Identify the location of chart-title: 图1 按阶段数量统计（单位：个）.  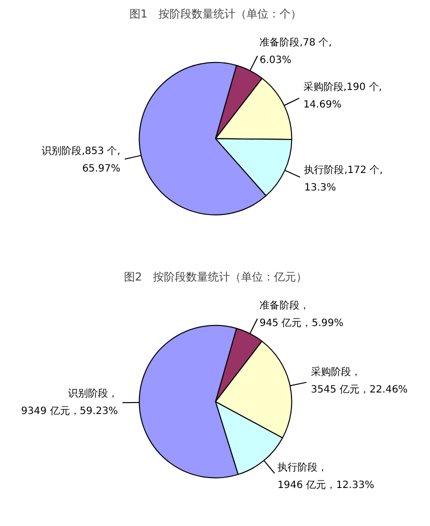
(216, 14).